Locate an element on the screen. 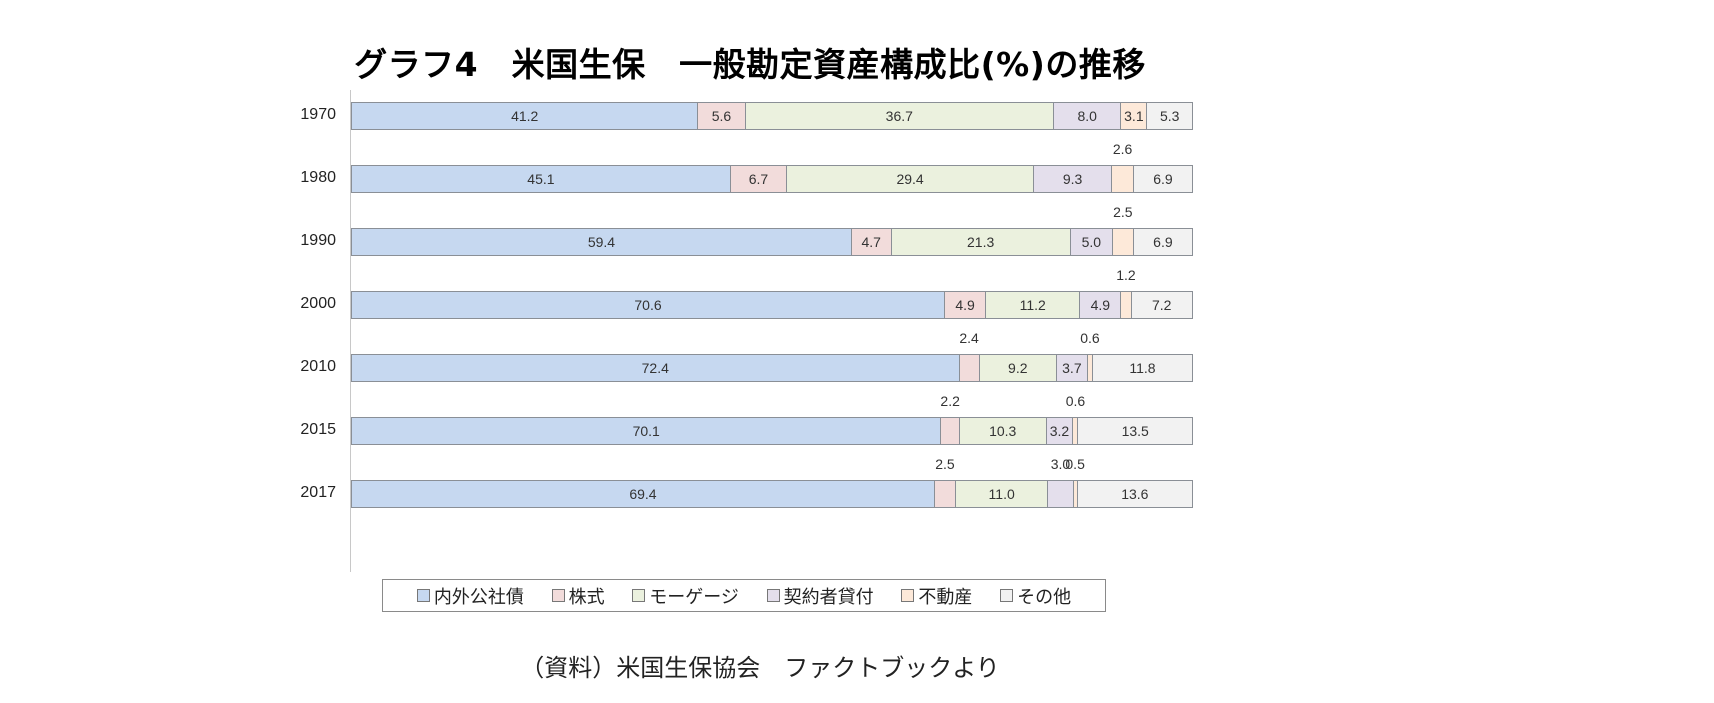 The height and width of the screenshot is (703, 1714). stacked-bar: 41.2 5.6 36.7 8.0 3.1 5.3 is located at coordinates (772, 116).